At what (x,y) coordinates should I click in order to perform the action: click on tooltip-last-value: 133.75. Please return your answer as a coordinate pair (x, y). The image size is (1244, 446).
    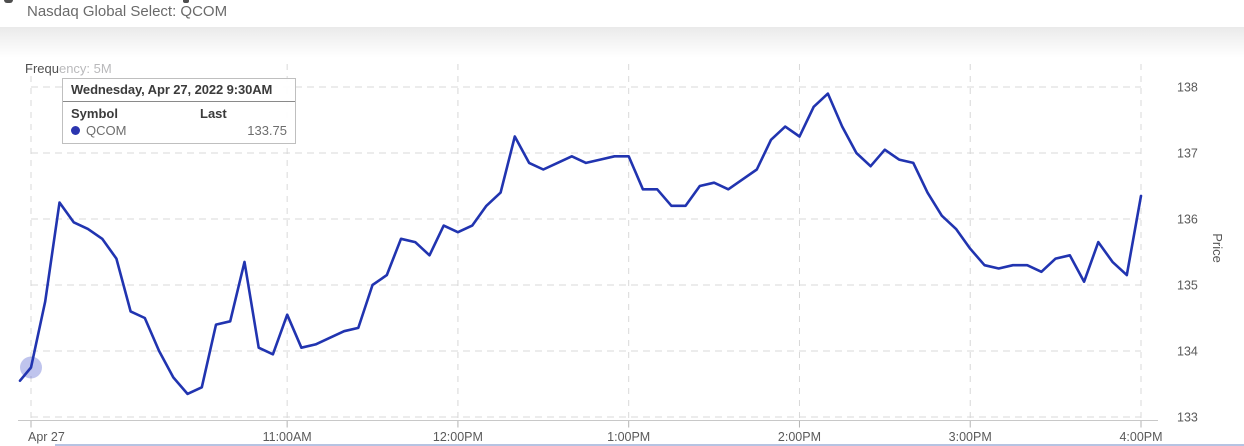
    Looking at the image, I should click on (267, 130).